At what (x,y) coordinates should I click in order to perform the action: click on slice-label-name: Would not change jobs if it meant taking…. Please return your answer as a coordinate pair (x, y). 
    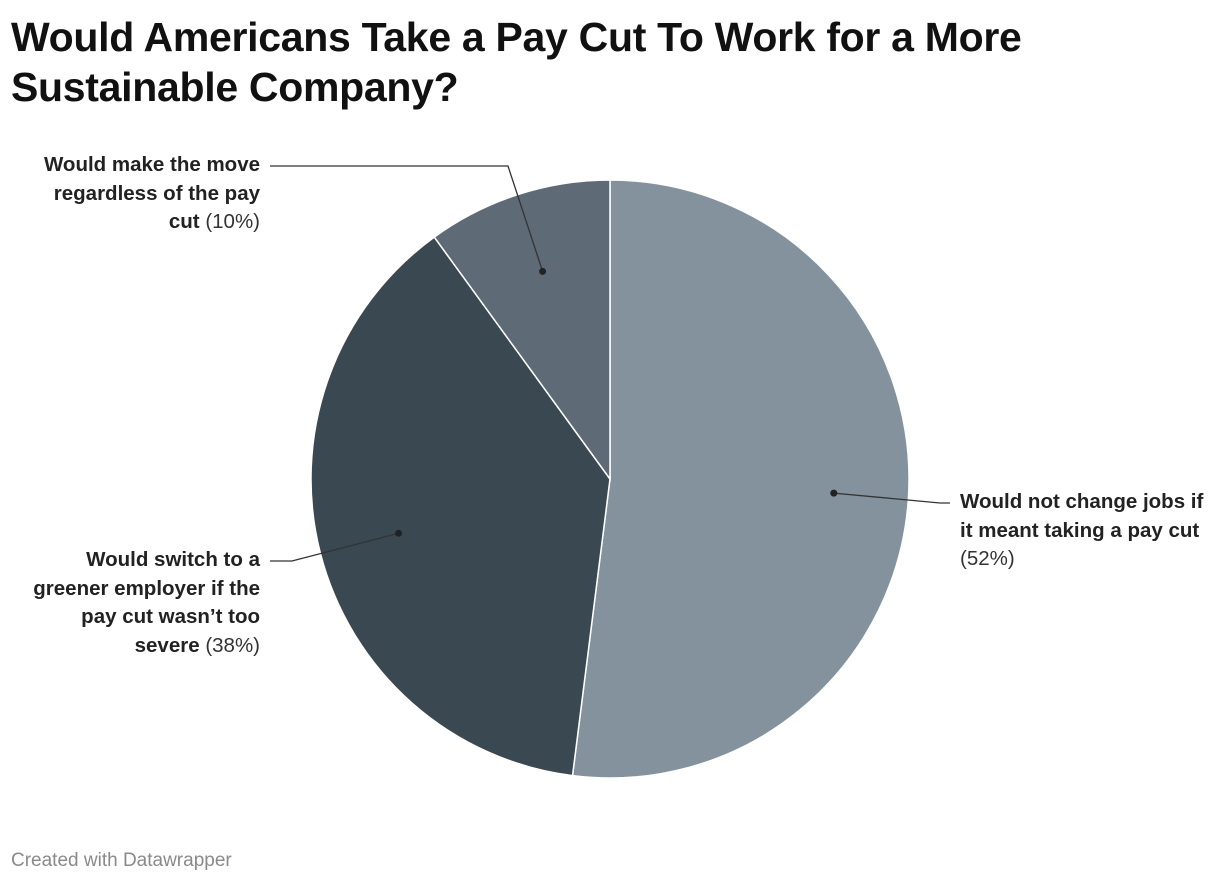
    Looking at the image, I should click on (1082, 516).